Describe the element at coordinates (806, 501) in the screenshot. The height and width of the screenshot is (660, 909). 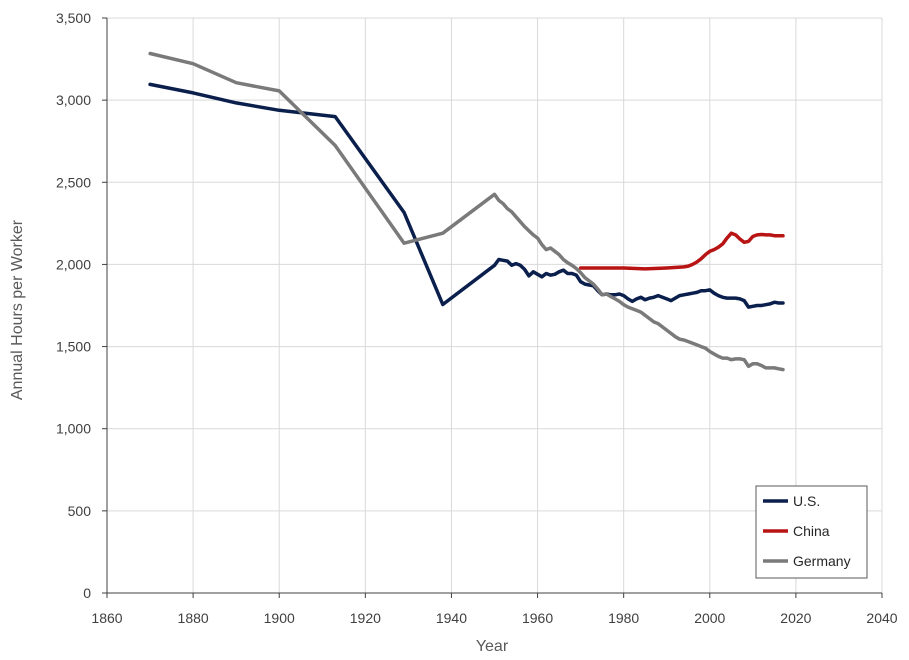
I see `legend-label-u-s: U.S.` at that location.